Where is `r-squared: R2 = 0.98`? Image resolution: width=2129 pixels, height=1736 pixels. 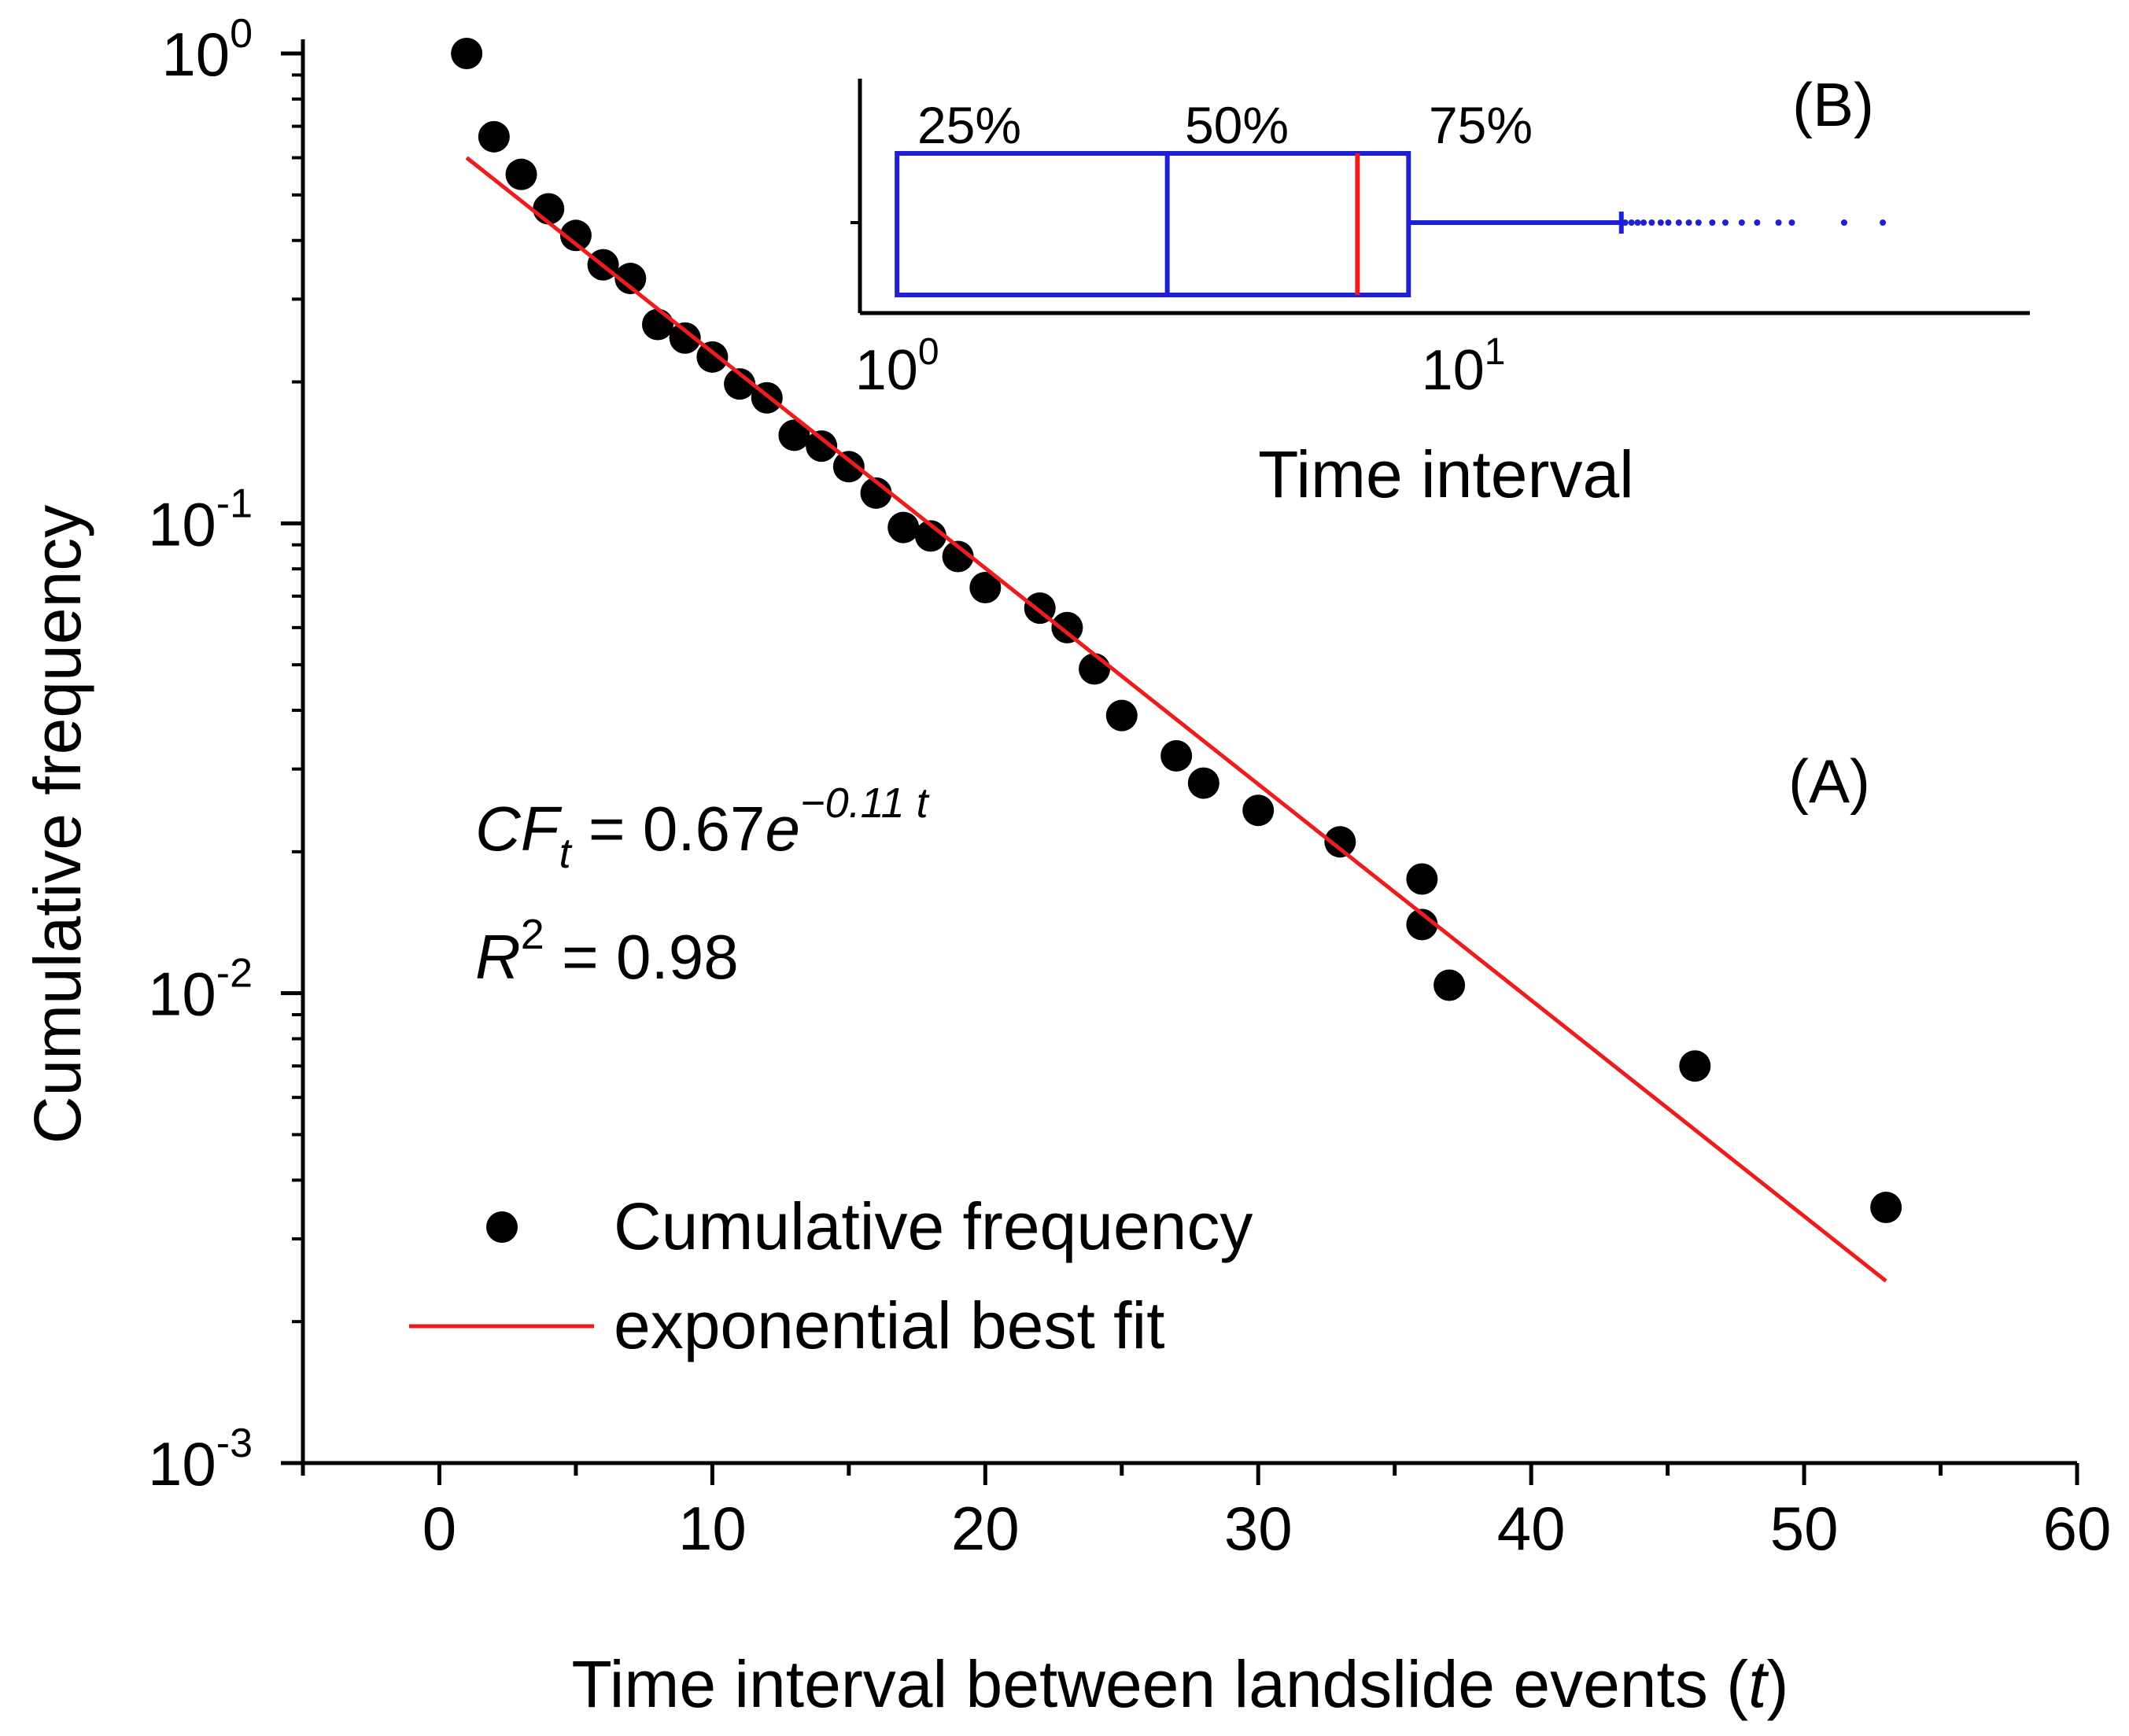 r-squared: R2 = 0.98 is located at coordinates (607, 952).